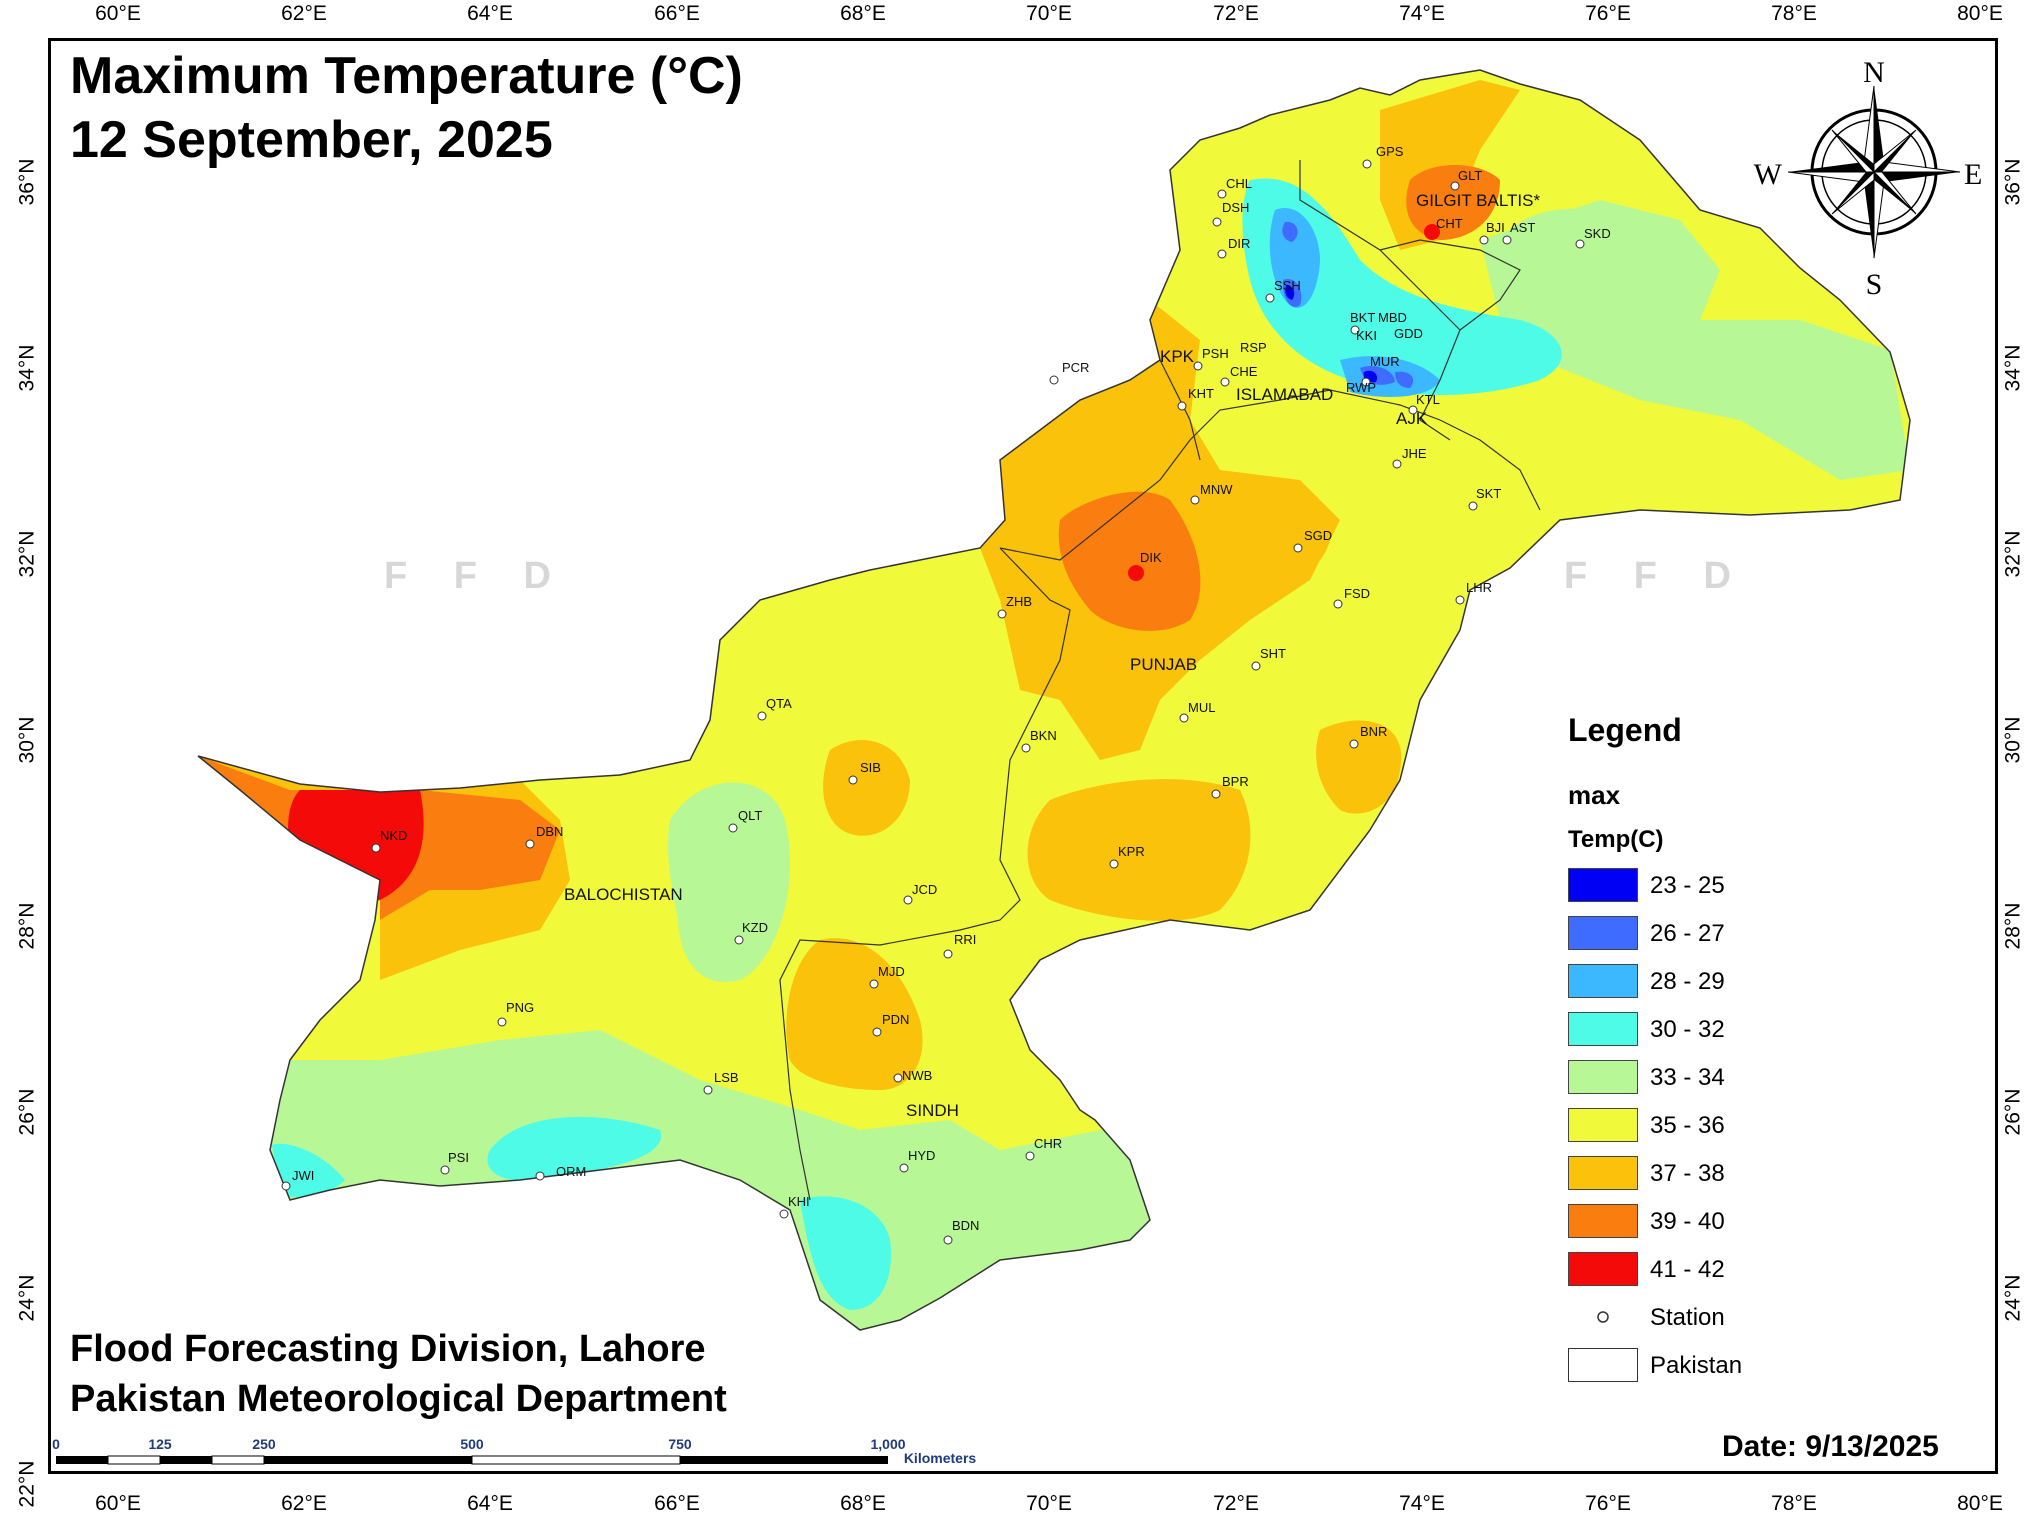  Describe the element at coordinates (1768, 174) in the screenshot. I see `compass-w: W` at that location.